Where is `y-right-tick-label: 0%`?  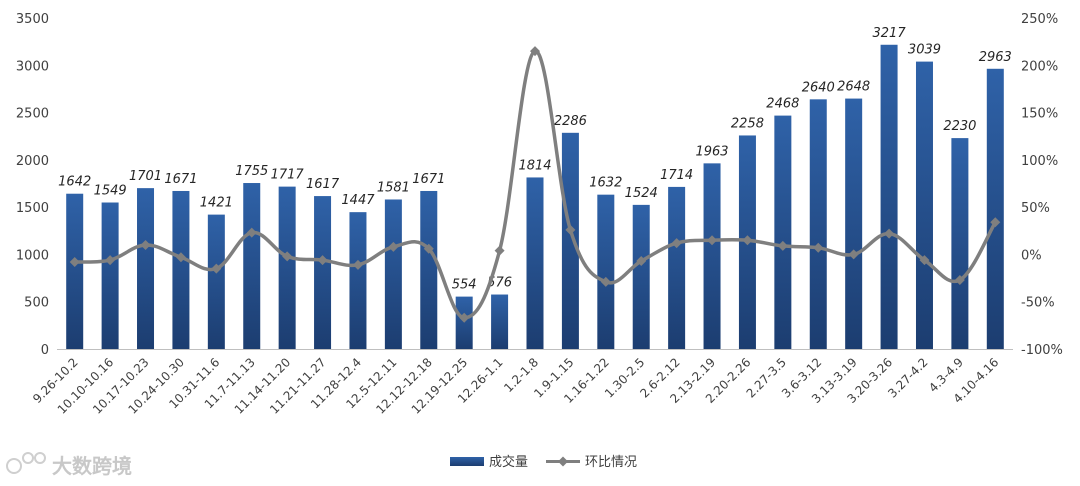 y-right-tick-label: 0% is located at coordinates (1031, 255).